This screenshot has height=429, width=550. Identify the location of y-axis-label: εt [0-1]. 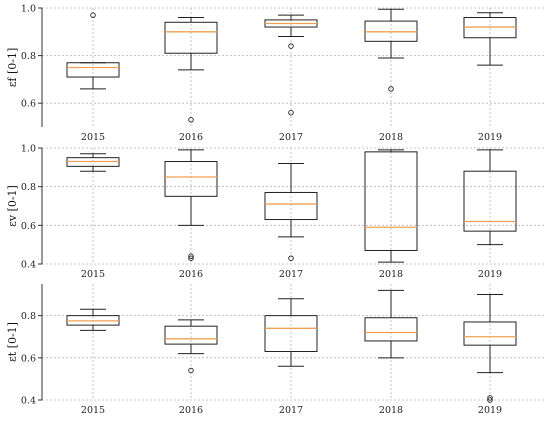
(12, 342).